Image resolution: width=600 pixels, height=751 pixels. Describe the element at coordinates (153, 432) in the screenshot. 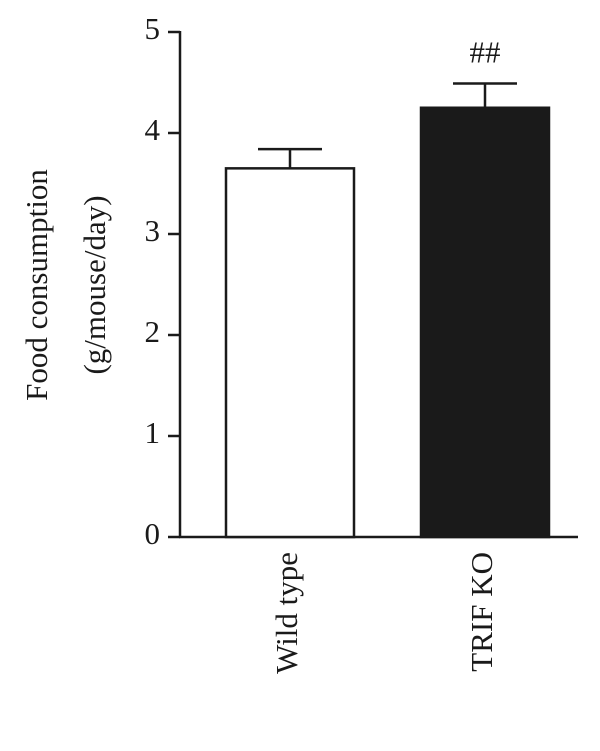

I see `y-tick-label: 1` at that location.